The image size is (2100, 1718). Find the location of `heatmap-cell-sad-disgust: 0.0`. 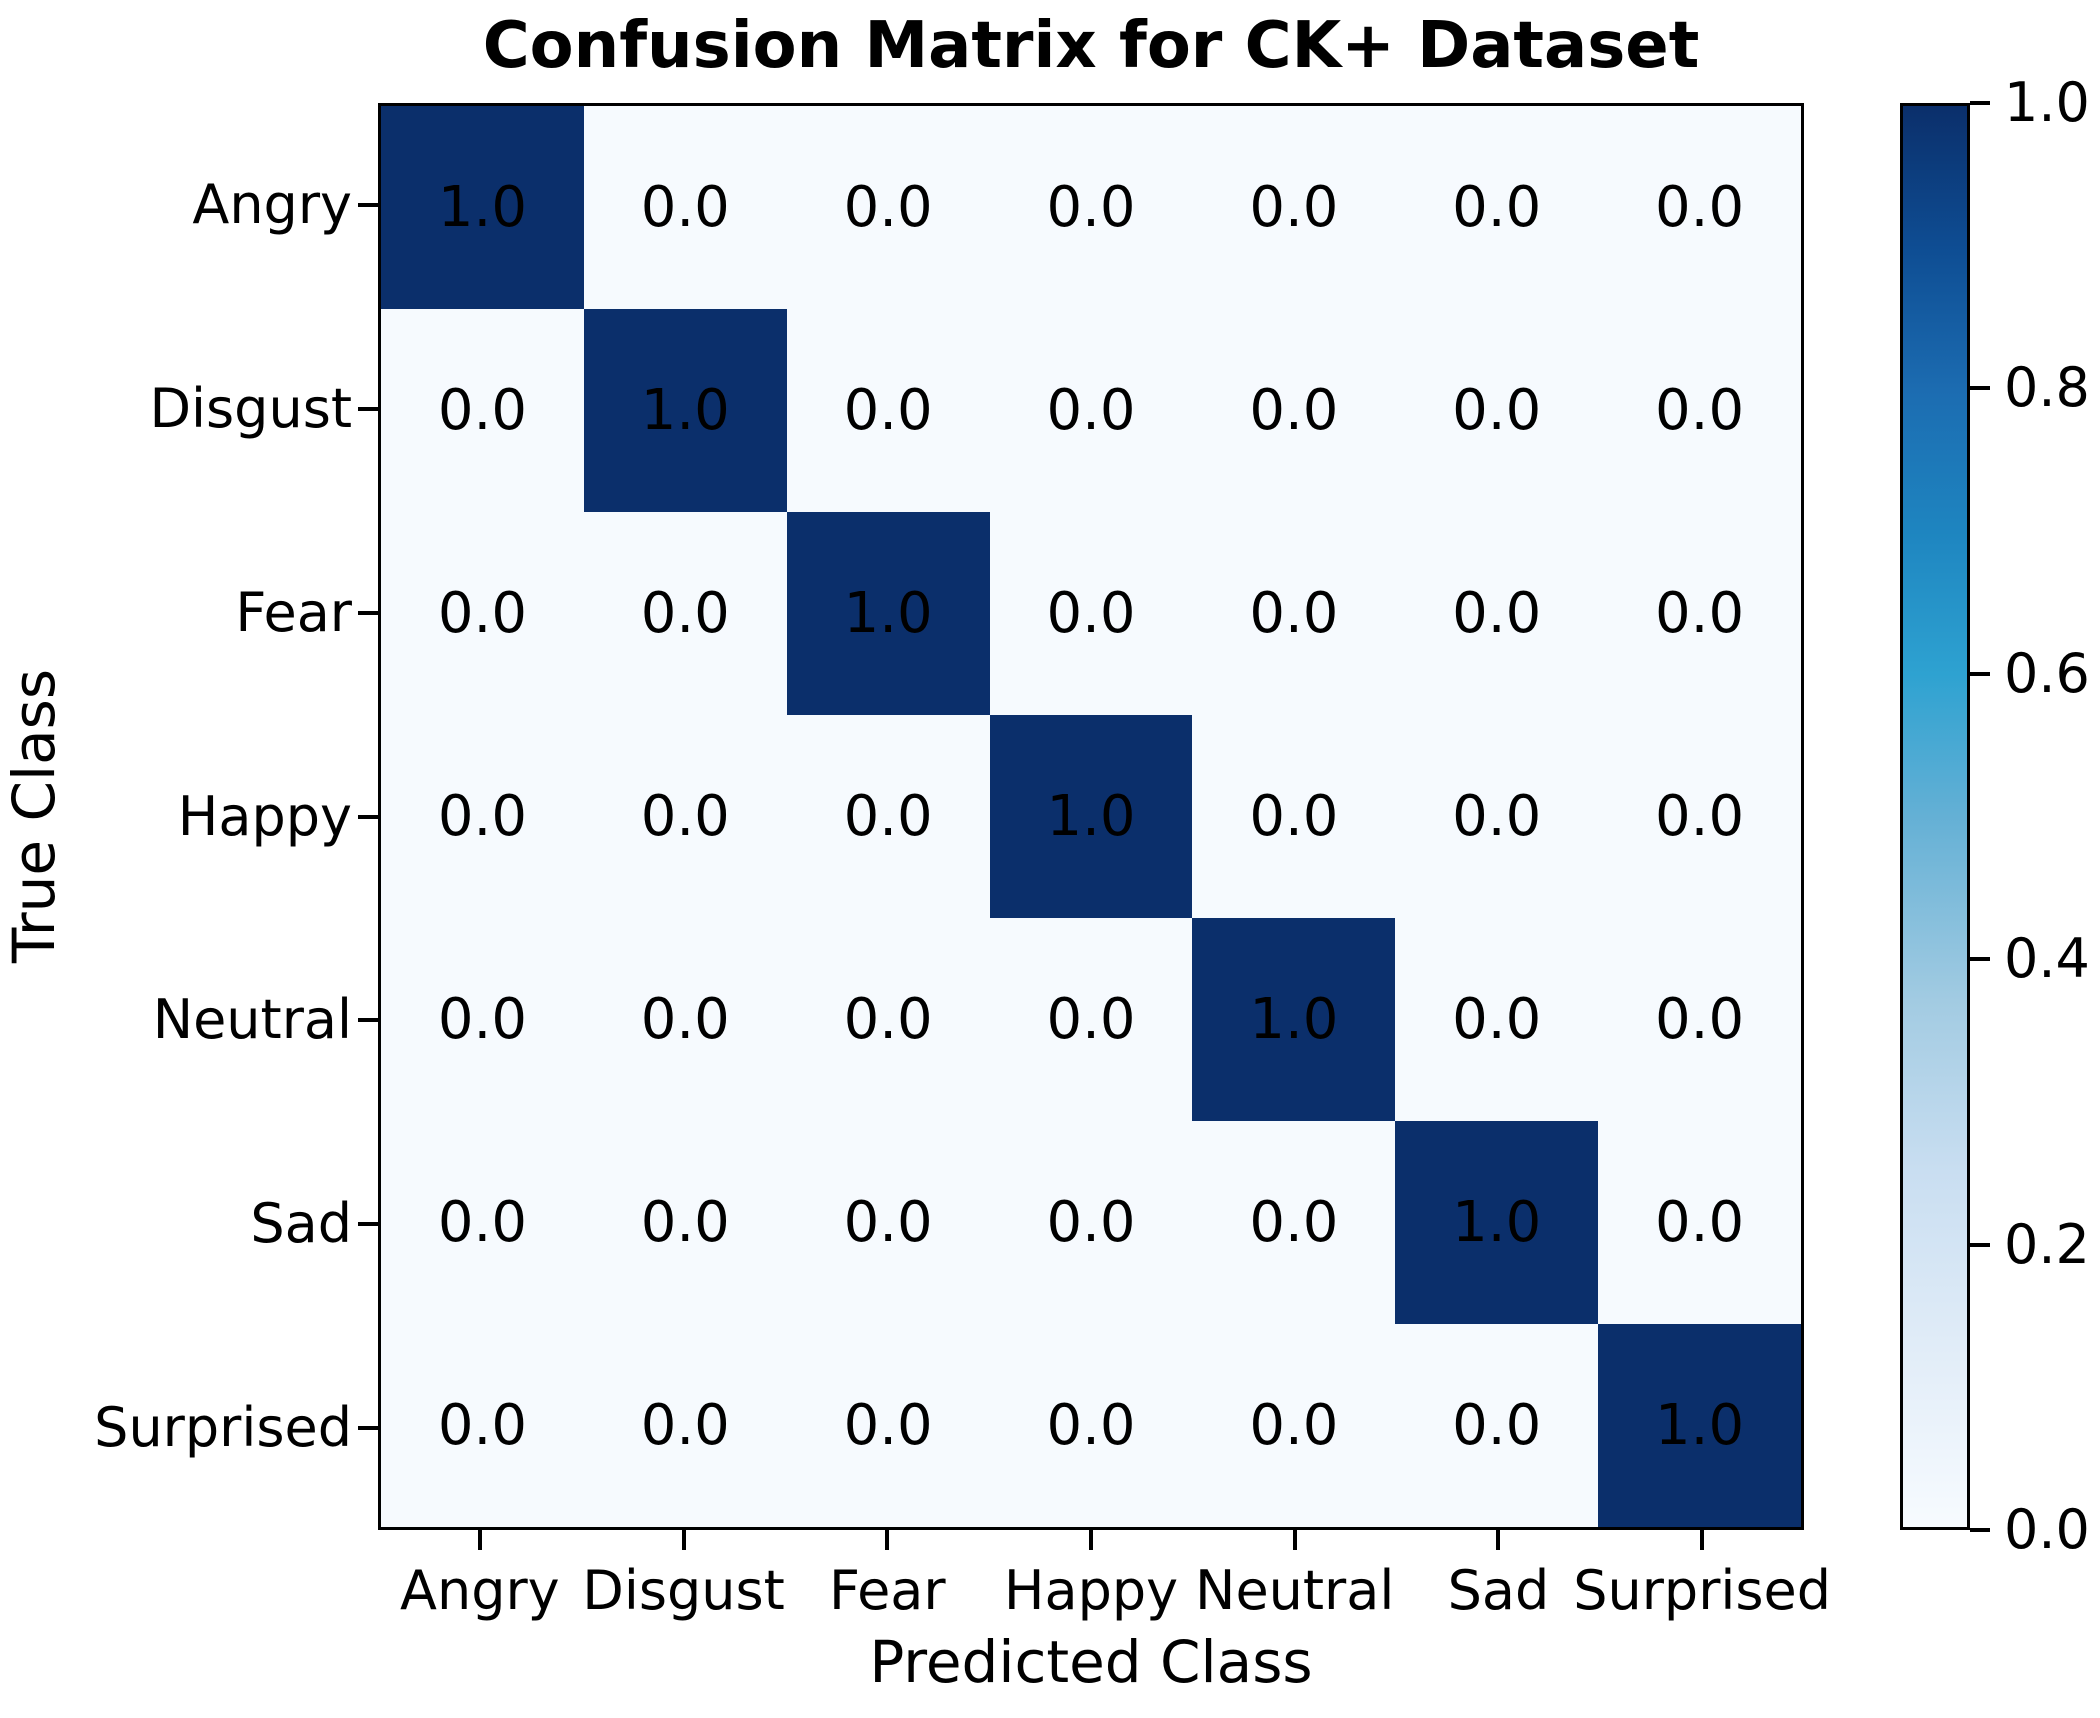

heatmap-cell-sad-disgust: 0.0 is located at coordinates (685, 1222).